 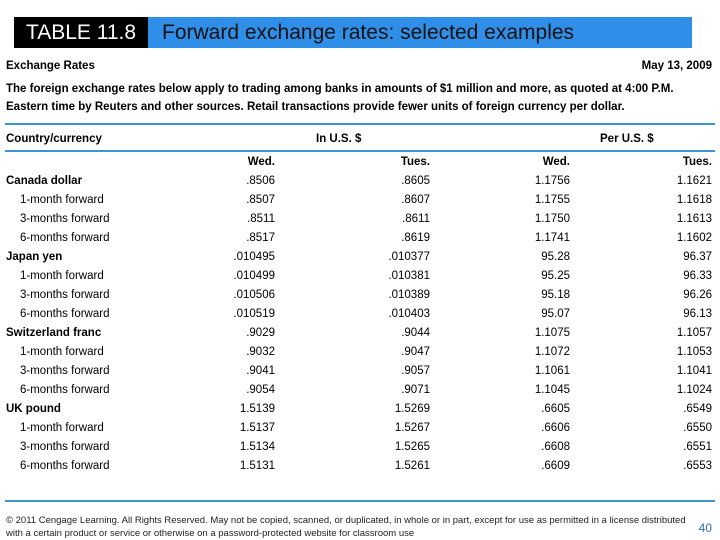 What do you see at coordinates (260, 371) in the screenshot?
I see `rate: .9041` at bounding box center [260, 371].